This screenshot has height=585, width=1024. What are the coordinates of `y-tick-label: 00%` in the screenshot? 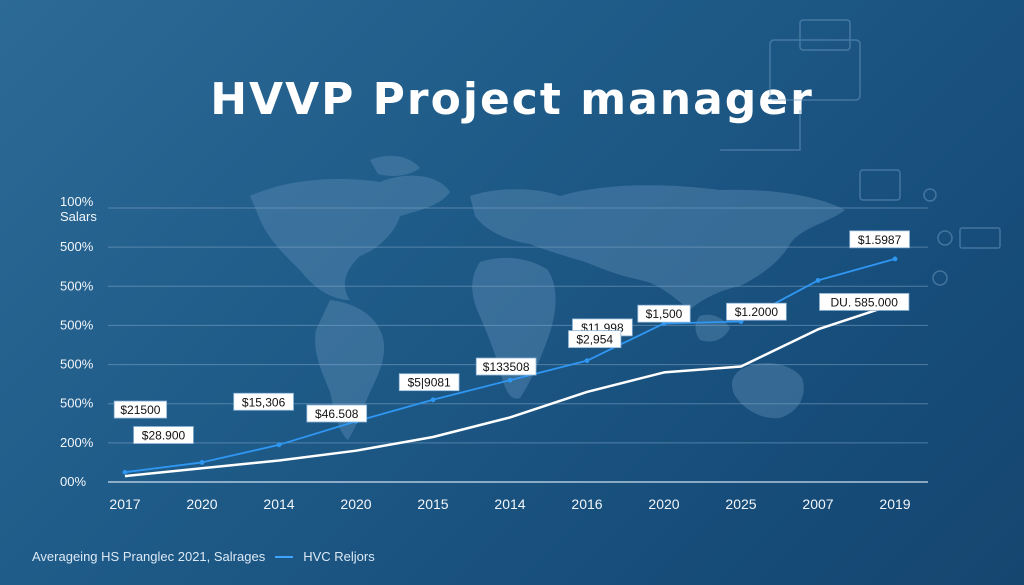 It's located at (73, 481).